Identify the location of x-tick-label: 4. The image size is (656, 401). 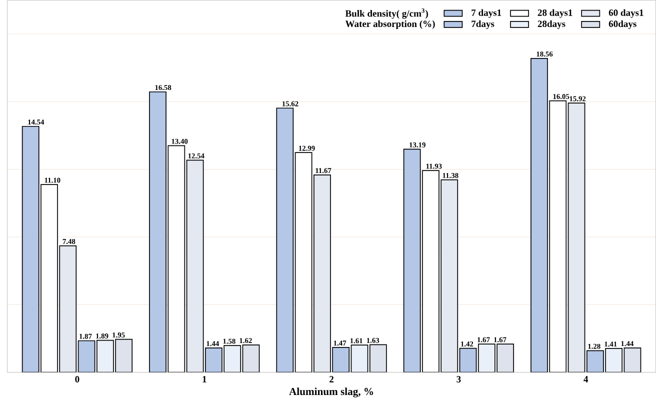
(586, 379).